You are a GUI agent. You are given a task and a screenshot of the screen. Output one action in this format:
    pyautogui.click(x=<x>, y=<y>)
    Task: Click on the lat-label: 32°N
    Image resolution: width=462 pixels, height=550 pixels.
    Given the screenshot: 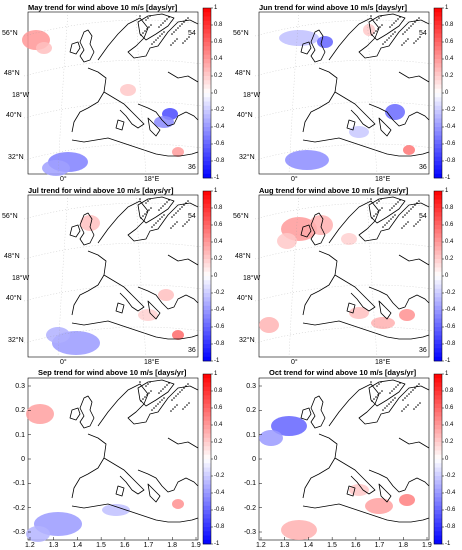 What is the action you would take?
    pyautogui.click(x=247, y=157)
    